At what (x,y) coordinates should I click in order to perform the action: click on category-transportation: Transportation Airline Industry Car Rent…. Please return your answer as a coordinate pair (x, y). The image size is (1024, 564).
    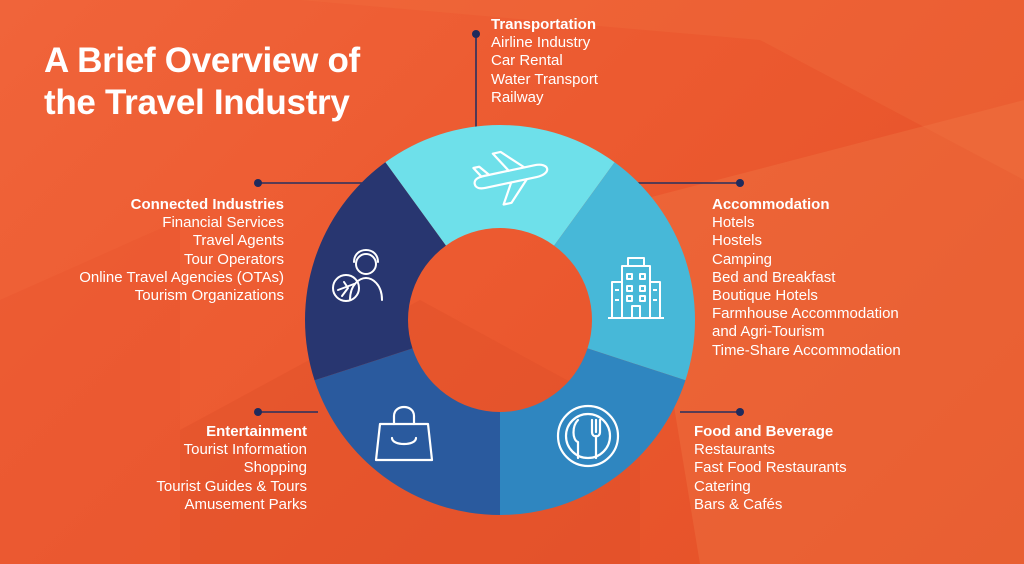
    Looking at the image, I should click on (544, 61).